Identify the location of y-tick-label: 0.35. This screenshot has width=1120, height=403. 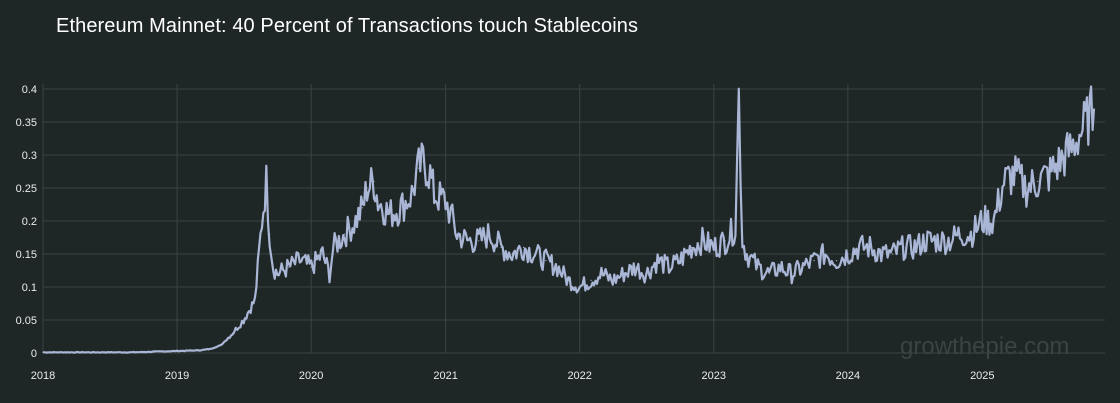
(26, 123).